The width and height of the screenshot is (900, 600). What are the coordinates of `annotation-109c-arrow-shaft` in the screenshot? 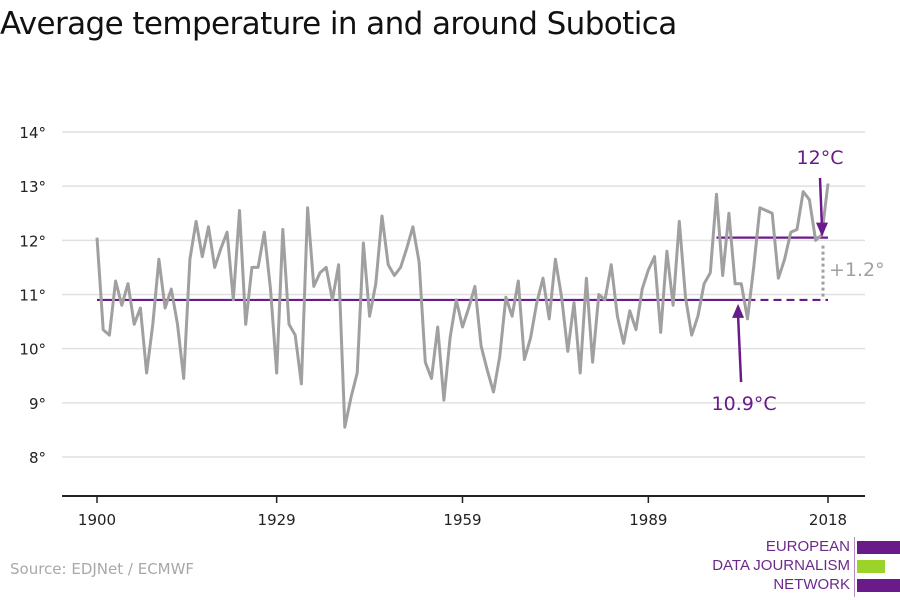 It's located at (739, 349).